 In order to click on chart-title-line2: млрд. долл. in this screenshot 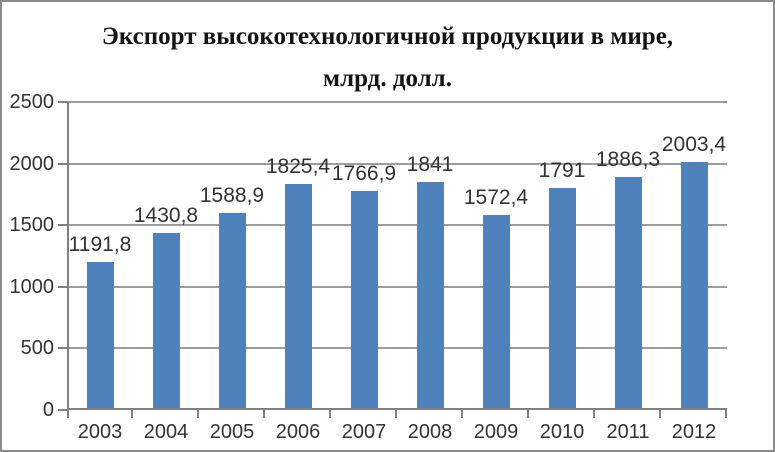, I will do `click(387, 78)`.